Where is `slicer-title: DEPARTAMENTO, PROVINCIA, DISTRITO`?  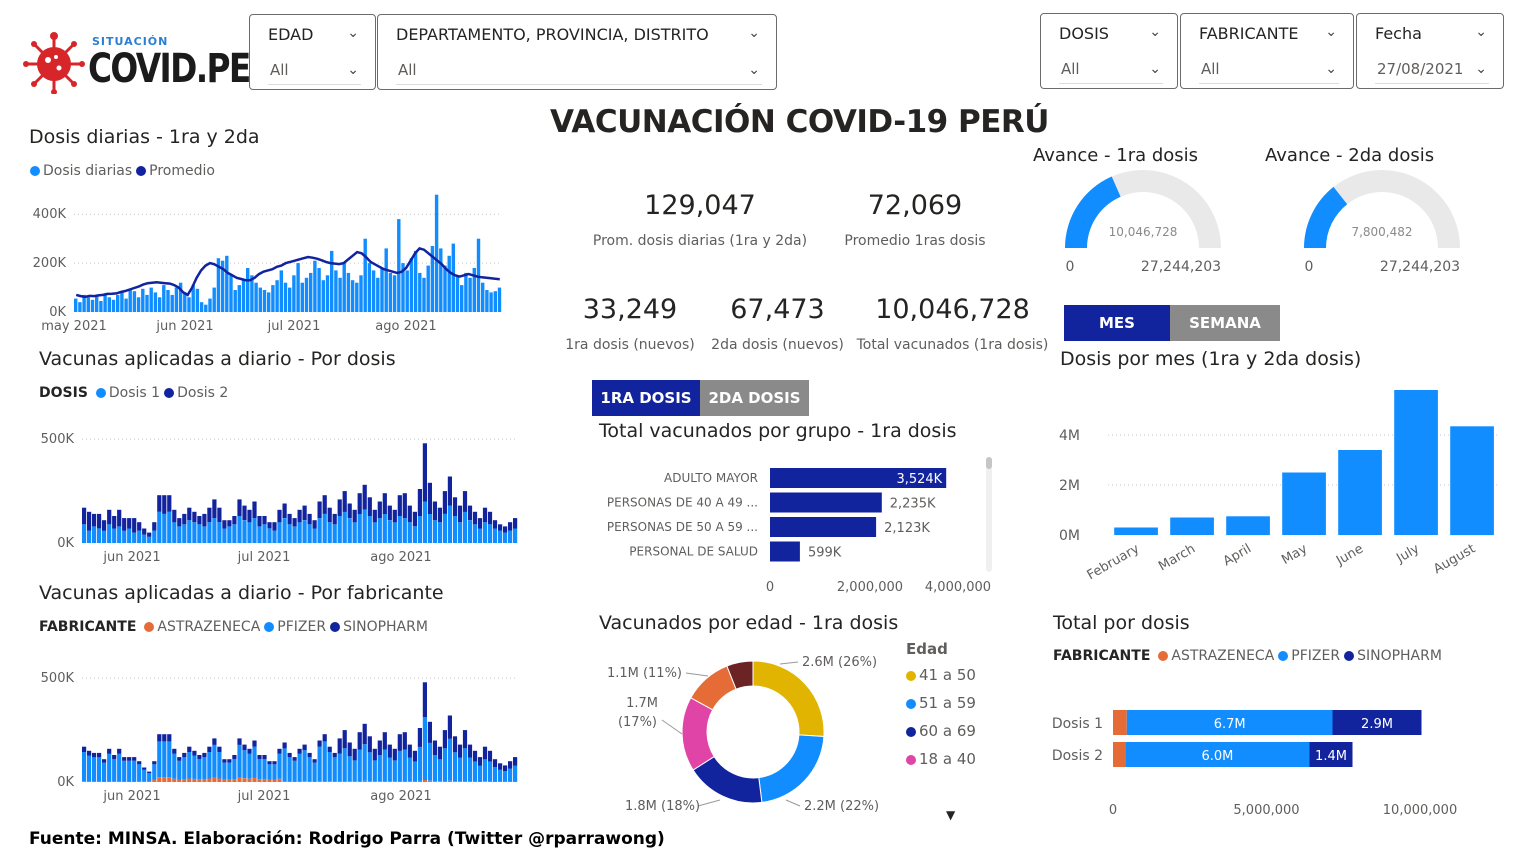 slicer-title: DEPARTAMENTO, PROVINCIA, DISTRITO is located at coordinates (552, 34).